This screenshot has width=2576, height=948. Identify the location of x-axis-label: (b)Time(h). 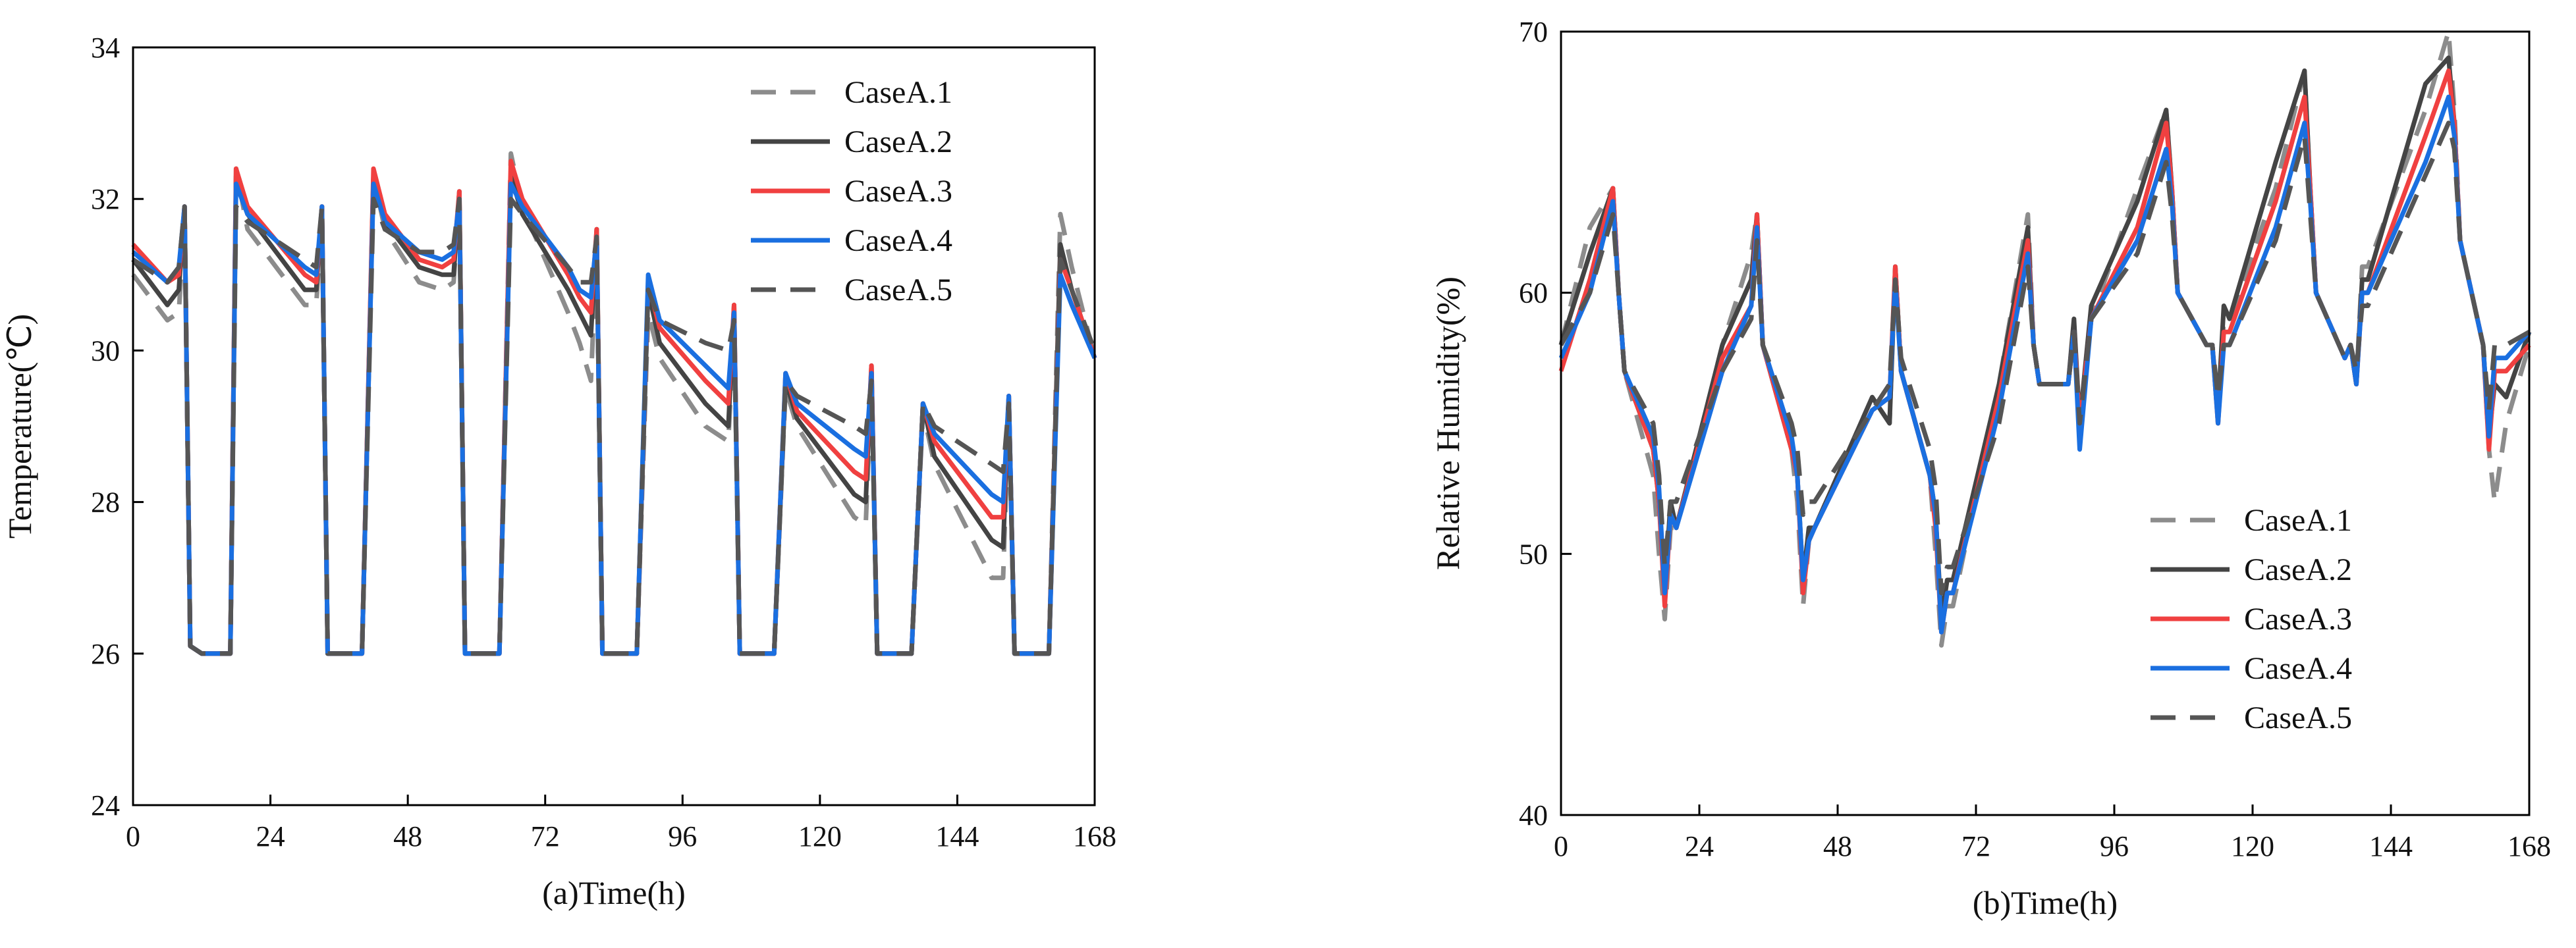
(2045, 902).